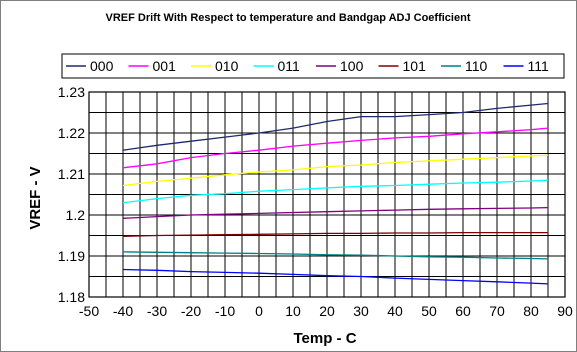  I want to click on x-tick-label: 30, so click(361, 311).